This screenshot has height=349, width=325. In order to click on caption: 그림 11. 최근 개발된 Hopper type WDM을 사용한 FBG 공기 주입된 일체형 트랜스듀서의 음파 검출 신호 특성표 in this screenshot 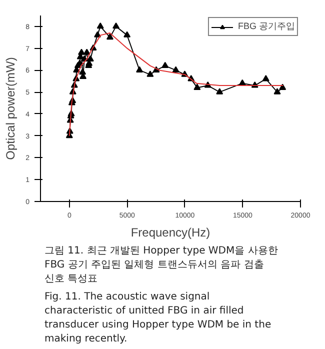, I will do `click(161, 265)`.